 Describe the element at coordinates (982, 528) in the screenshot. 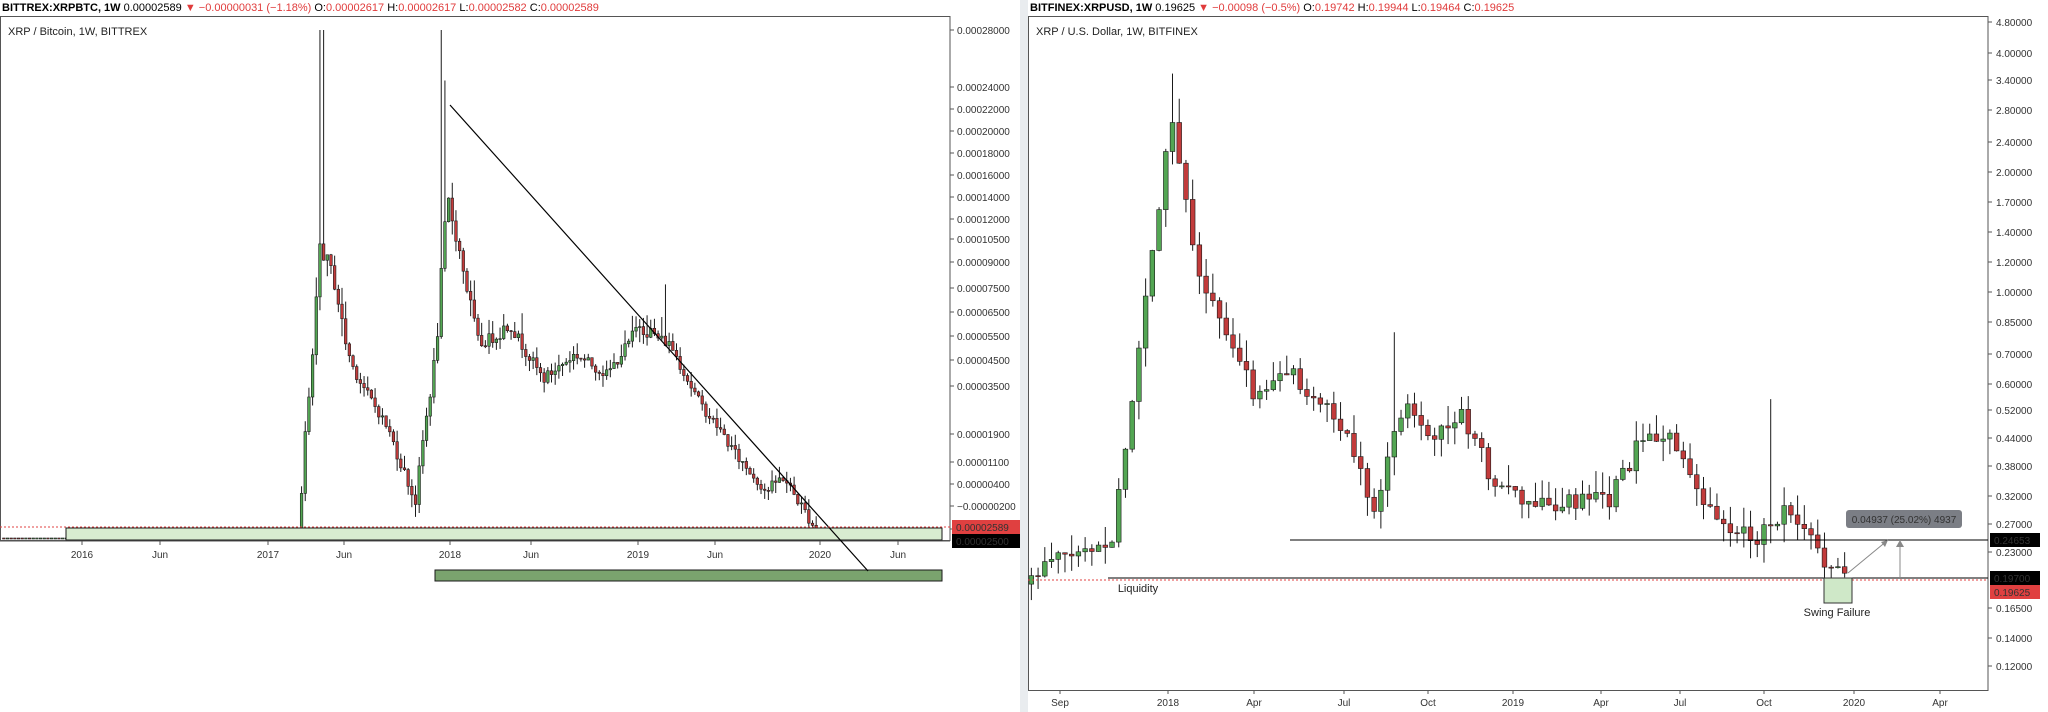

I see `price-label: 0.00002589` at that location.